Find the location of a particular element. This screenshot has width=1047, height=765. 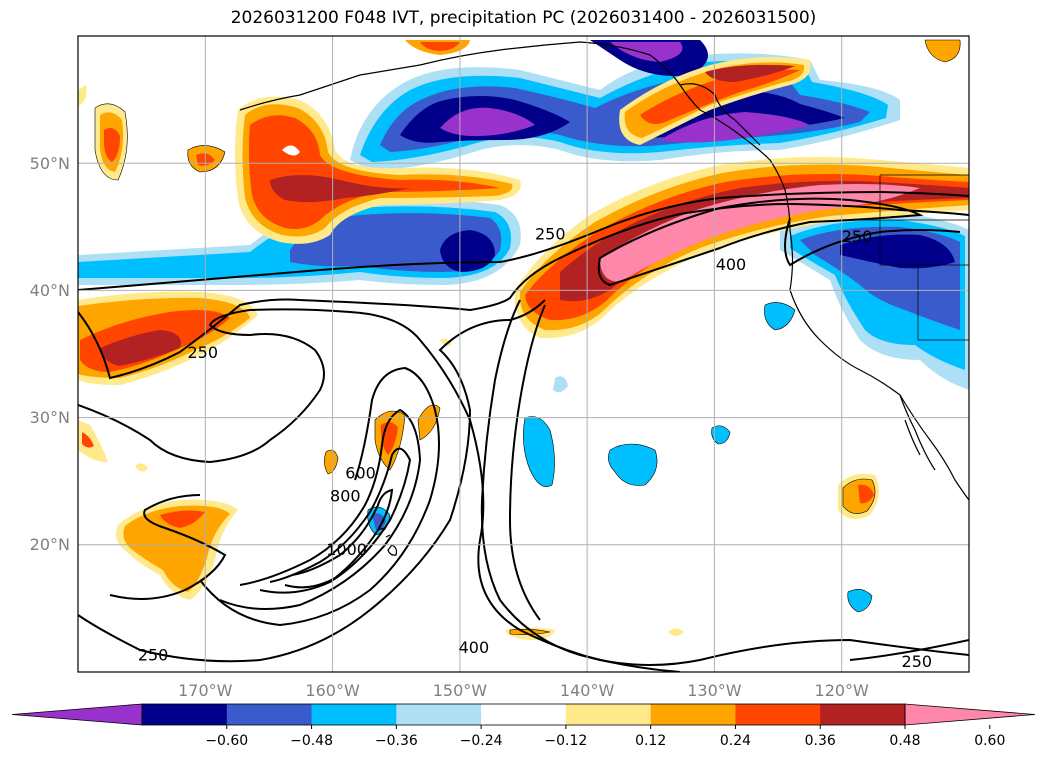

ivt-contour-250-north is located at coordinates (523, 240).